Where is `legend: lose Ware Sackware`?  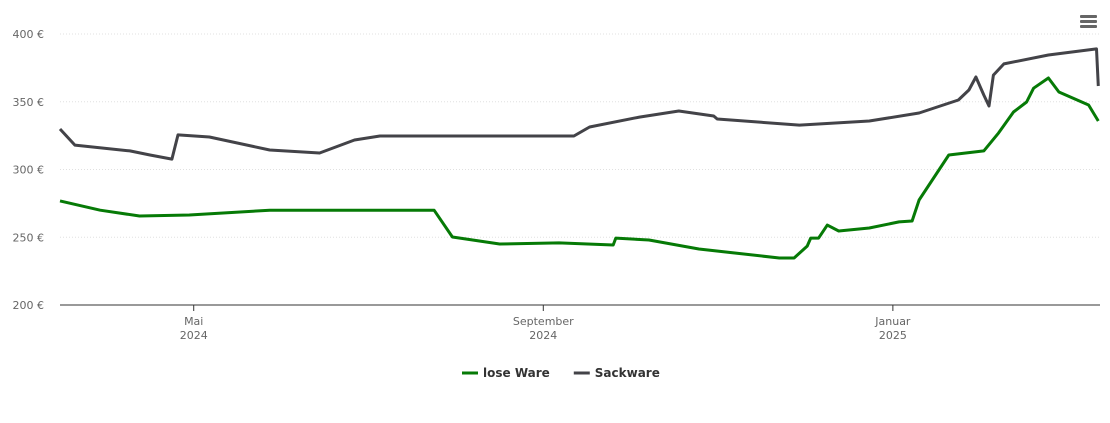 legend: lose Ware Sackware is located at coordinates (561, 373).